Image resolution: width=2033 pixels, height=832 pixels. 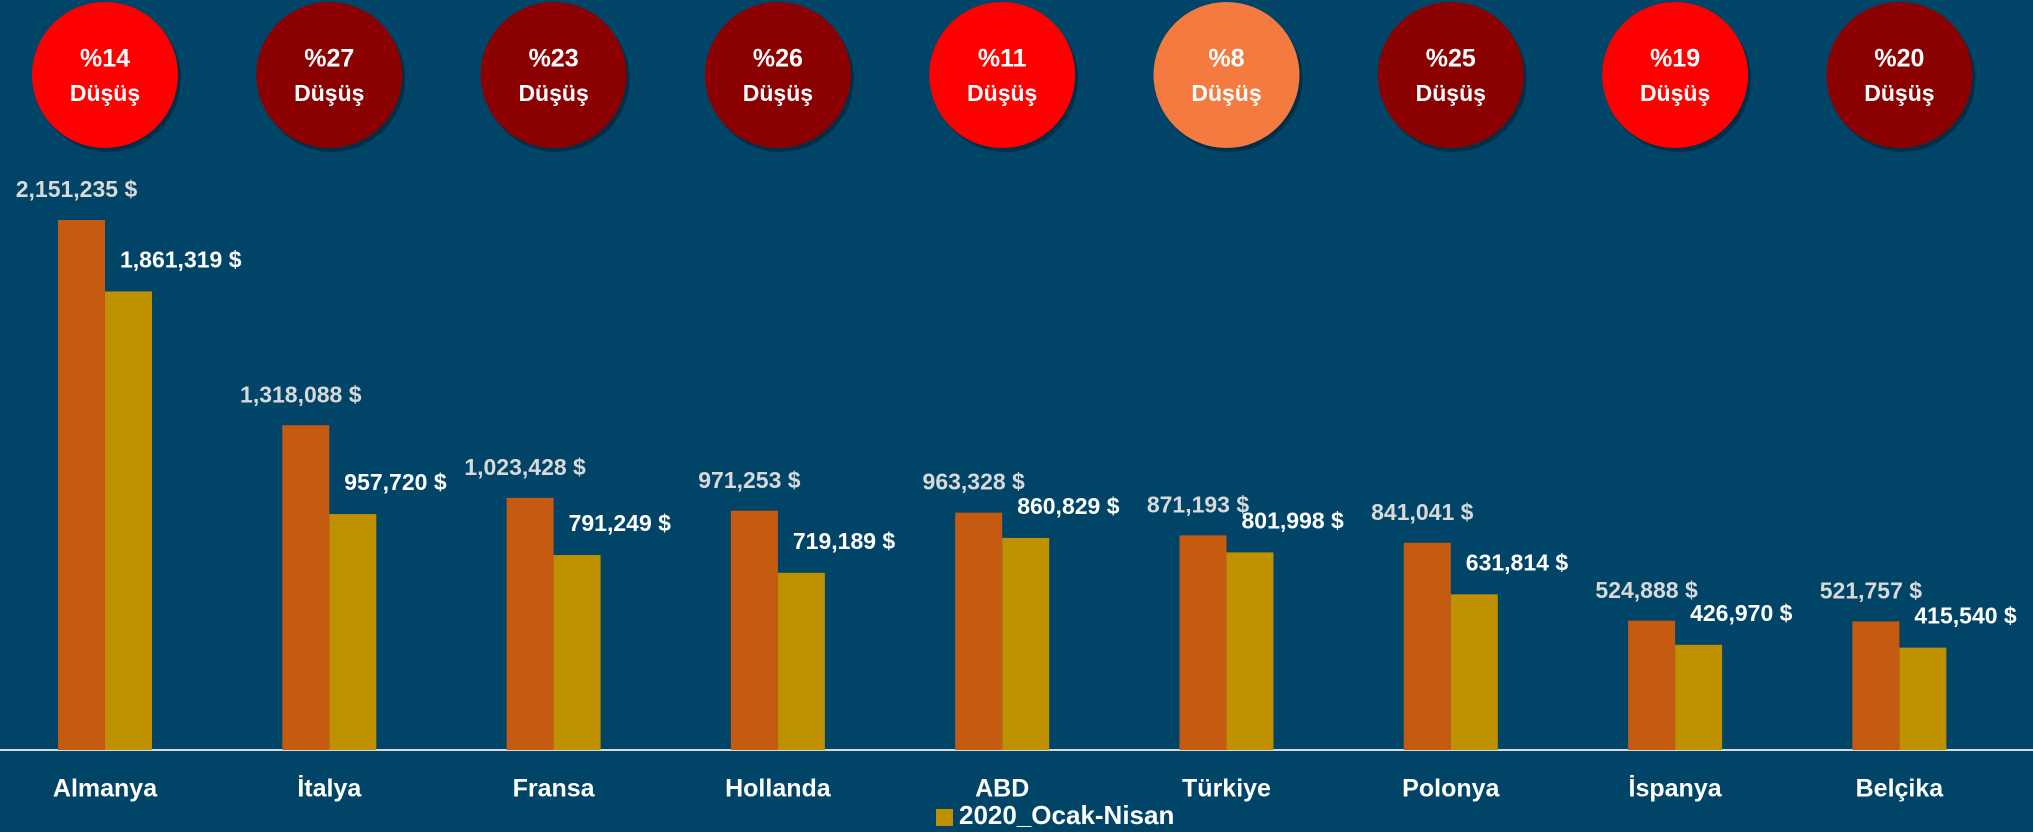 What do you see at coordinates (749, 480) in the screenshot?
I see `value-label: 971,253 $` at bounding box center [749, 480].